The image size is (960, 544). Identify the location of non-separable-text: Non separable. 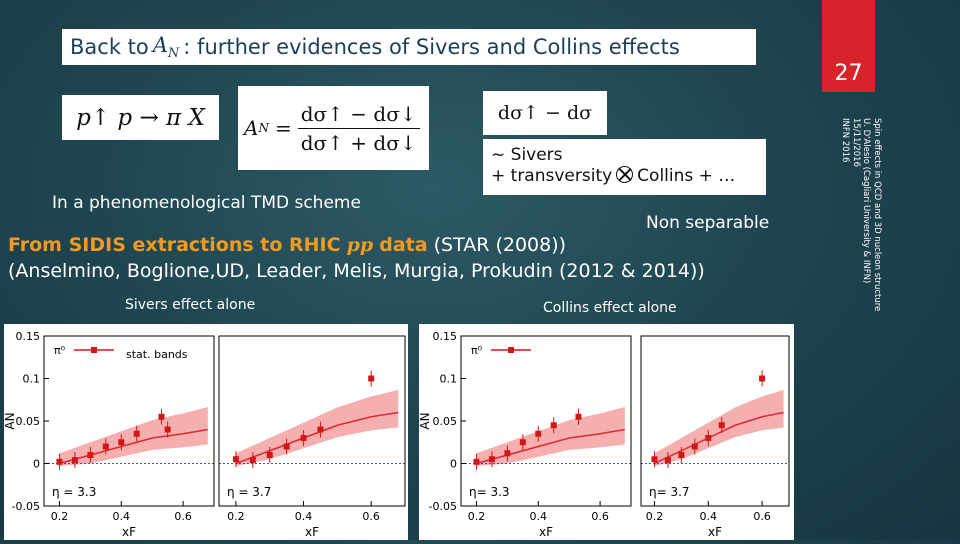
(708, 223).